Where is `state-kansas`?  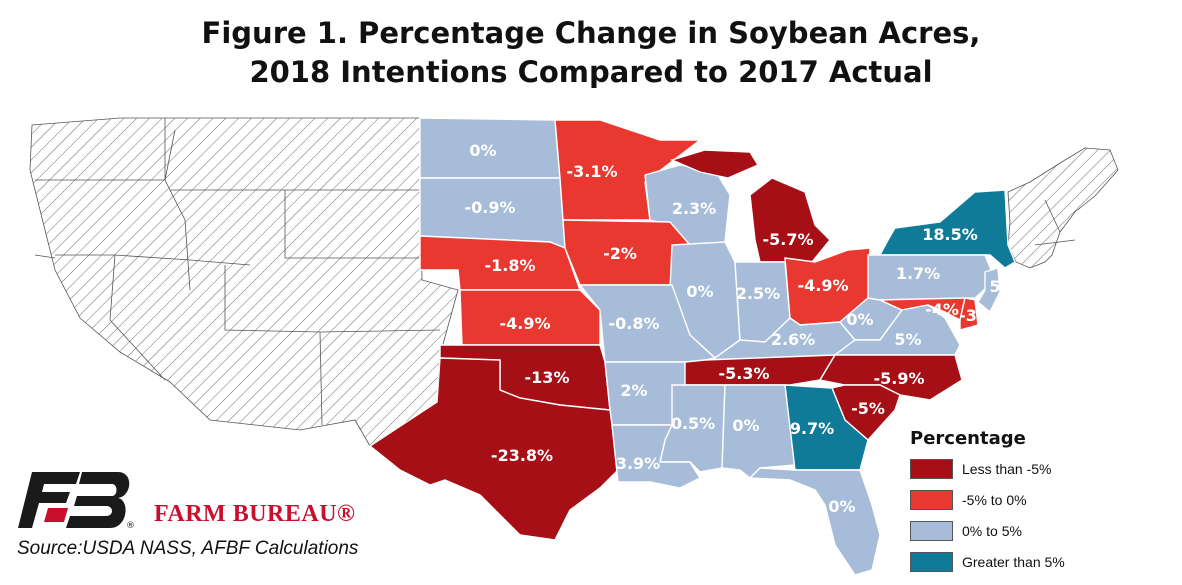 state-kansas is located at coordinates (530, 317).